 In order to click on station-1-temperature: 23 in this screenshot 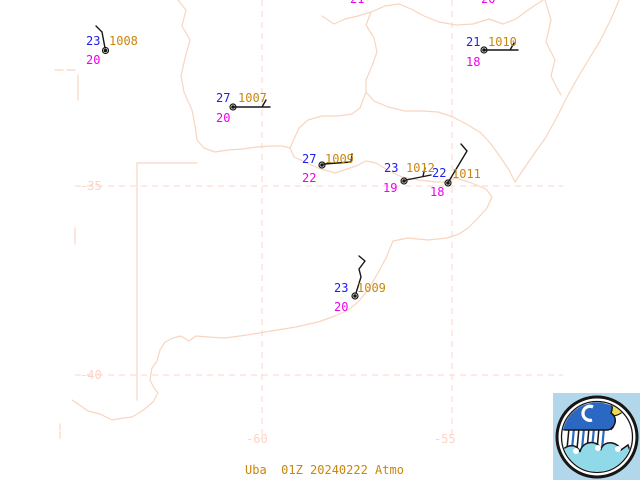, I will do `click(93, 41)`.